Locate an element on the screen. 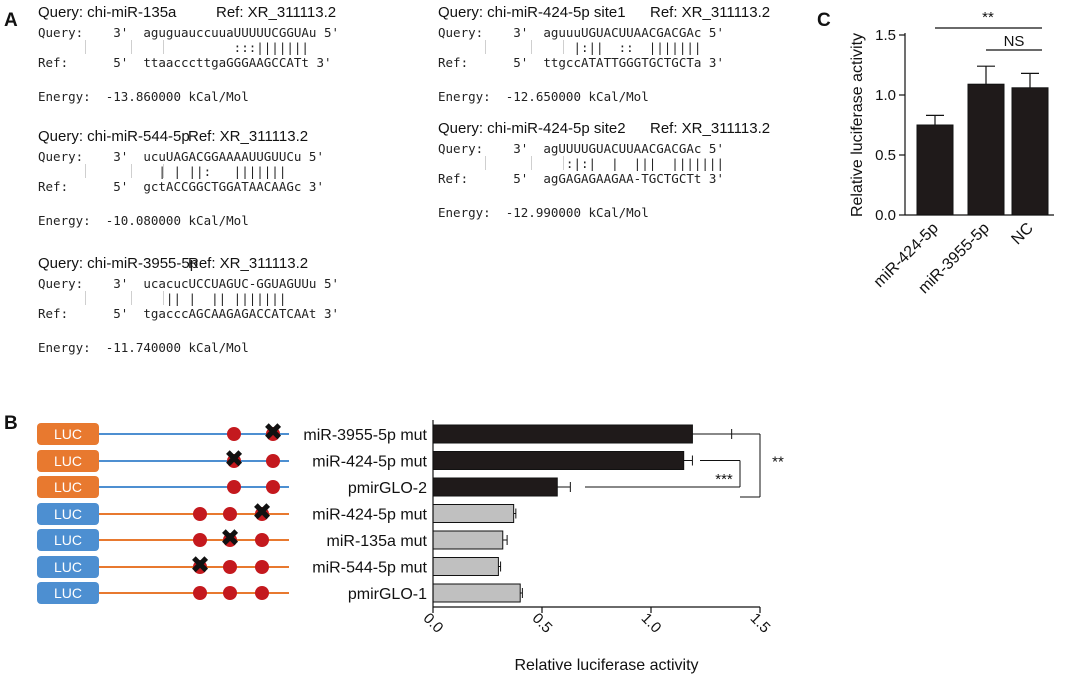 The image size is (1065, 689). alignment-query-title: Query: chi-miR-424-5p site2 is located at coordinates (532, 128).